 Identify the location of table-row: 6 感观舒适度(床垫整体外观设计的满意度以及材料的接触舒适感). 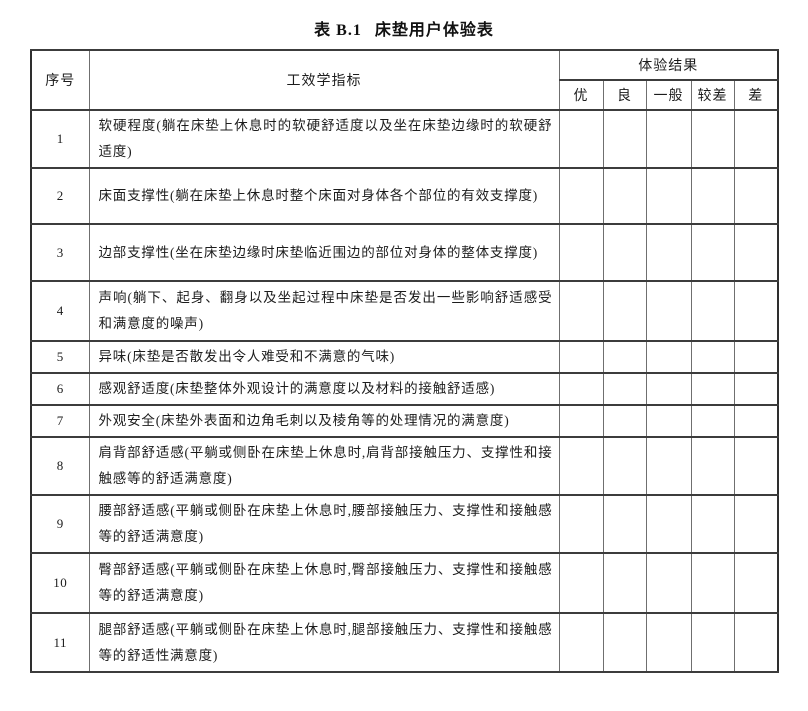
(404, 389).